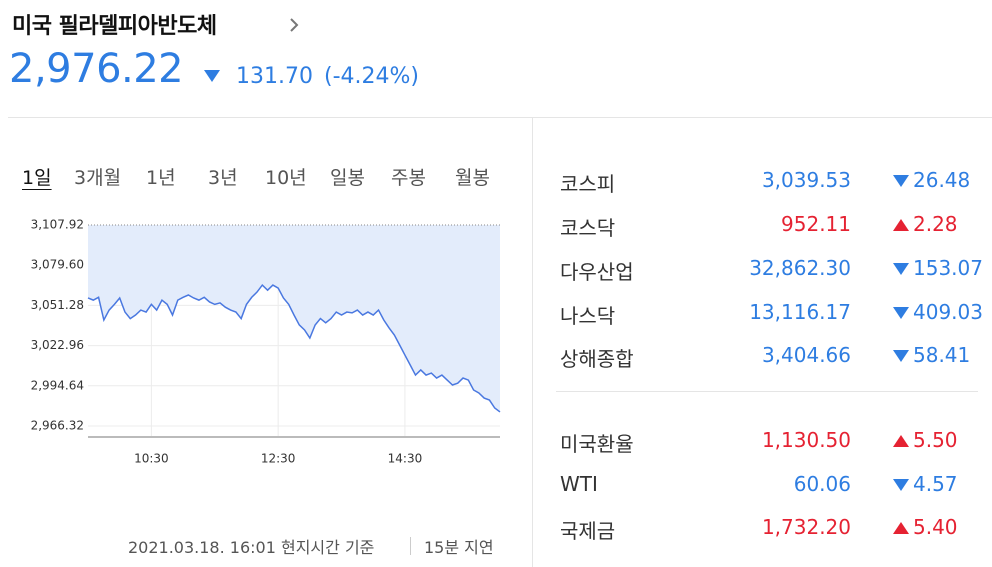  What do you see at coordinates (579, 484) in the screenshot?
I see `market-name: WTI` at bounding box center [579, 484].